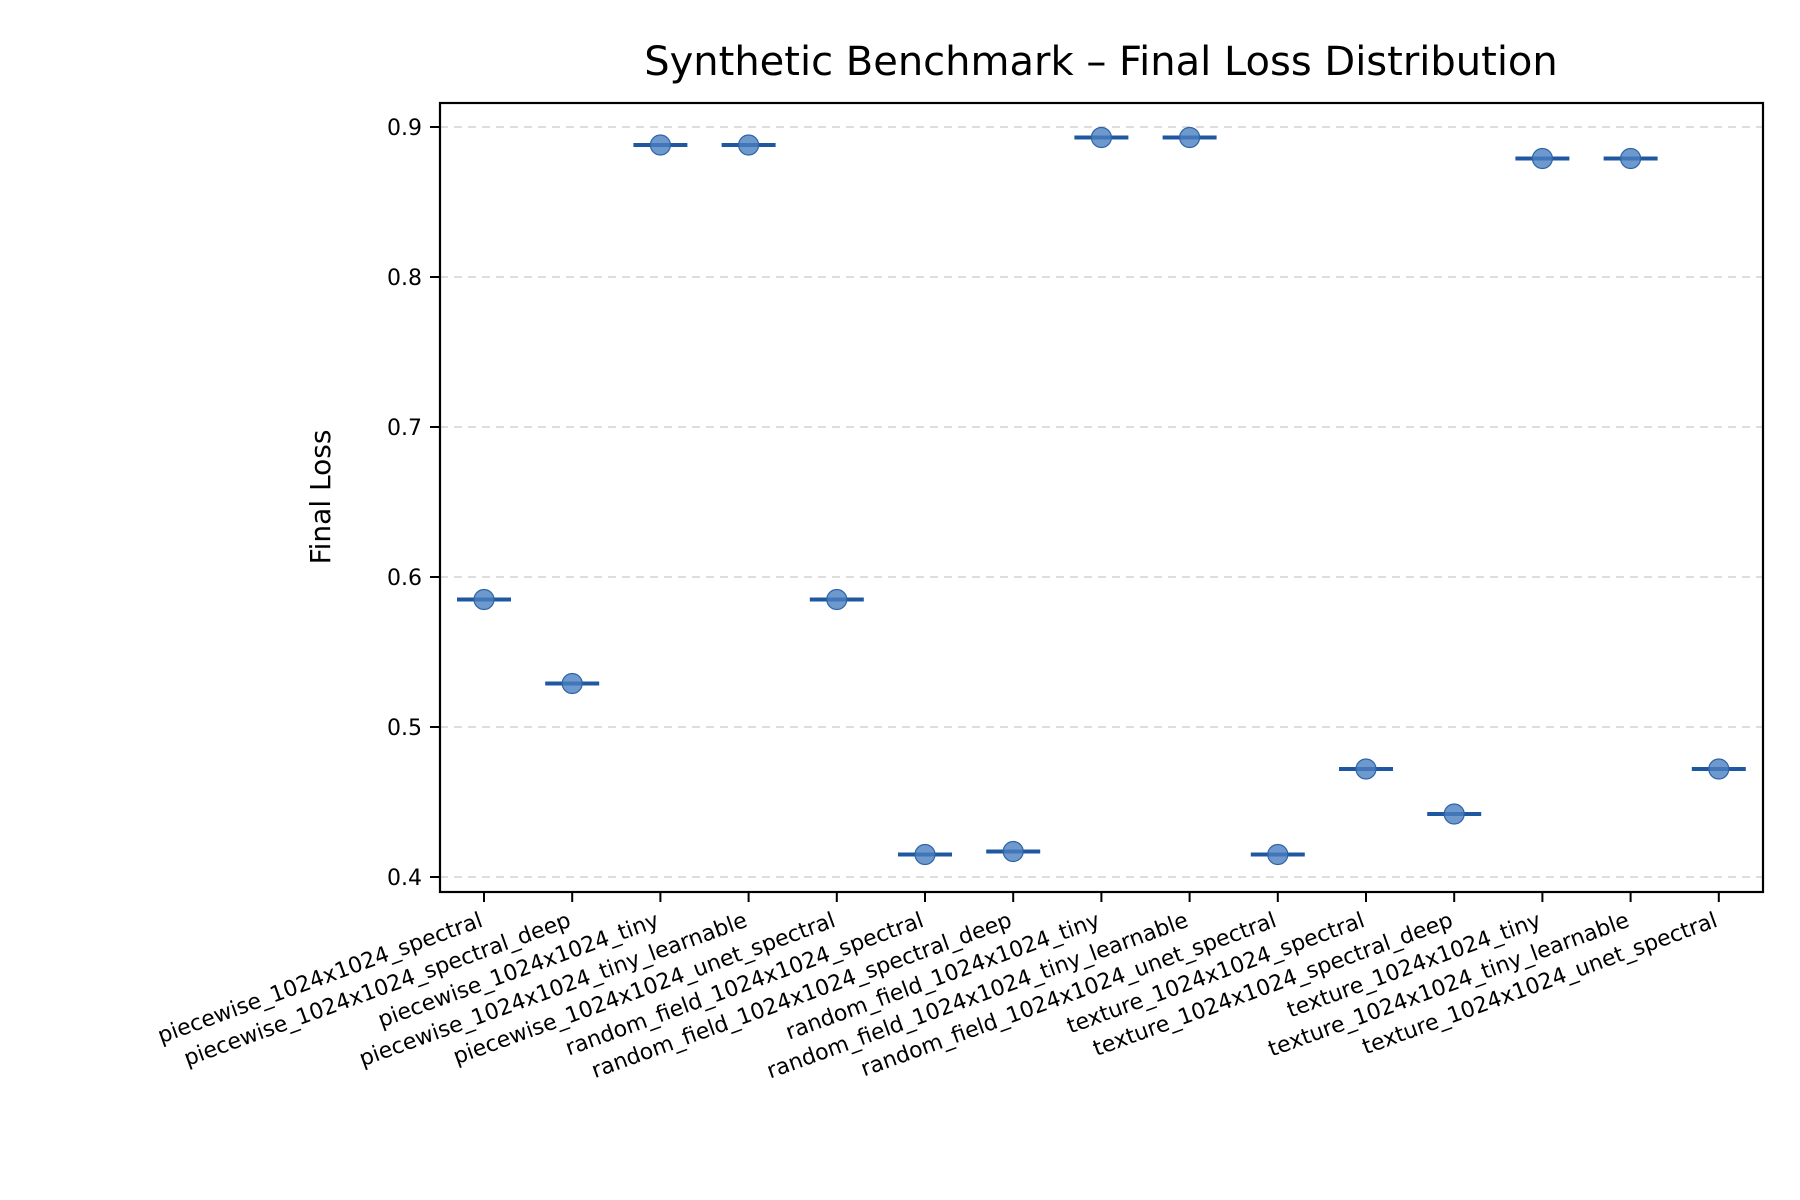  I want to click on y-tick-label: 0.4, so click(404, 878).